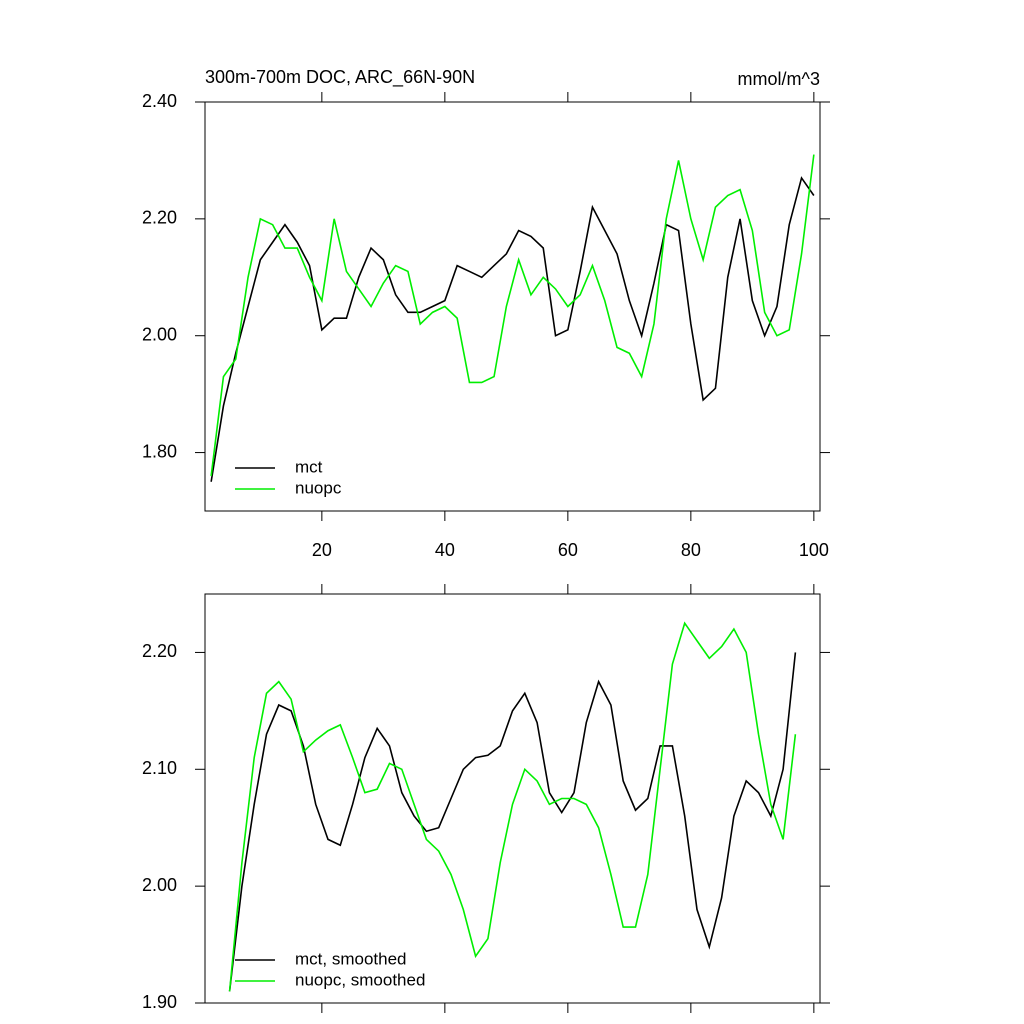 The width and height of the screenshot is (1024, 1024). Describe the element at coordinates (309, 466) in the screenshot. I see `legend-label: mct` at that location.